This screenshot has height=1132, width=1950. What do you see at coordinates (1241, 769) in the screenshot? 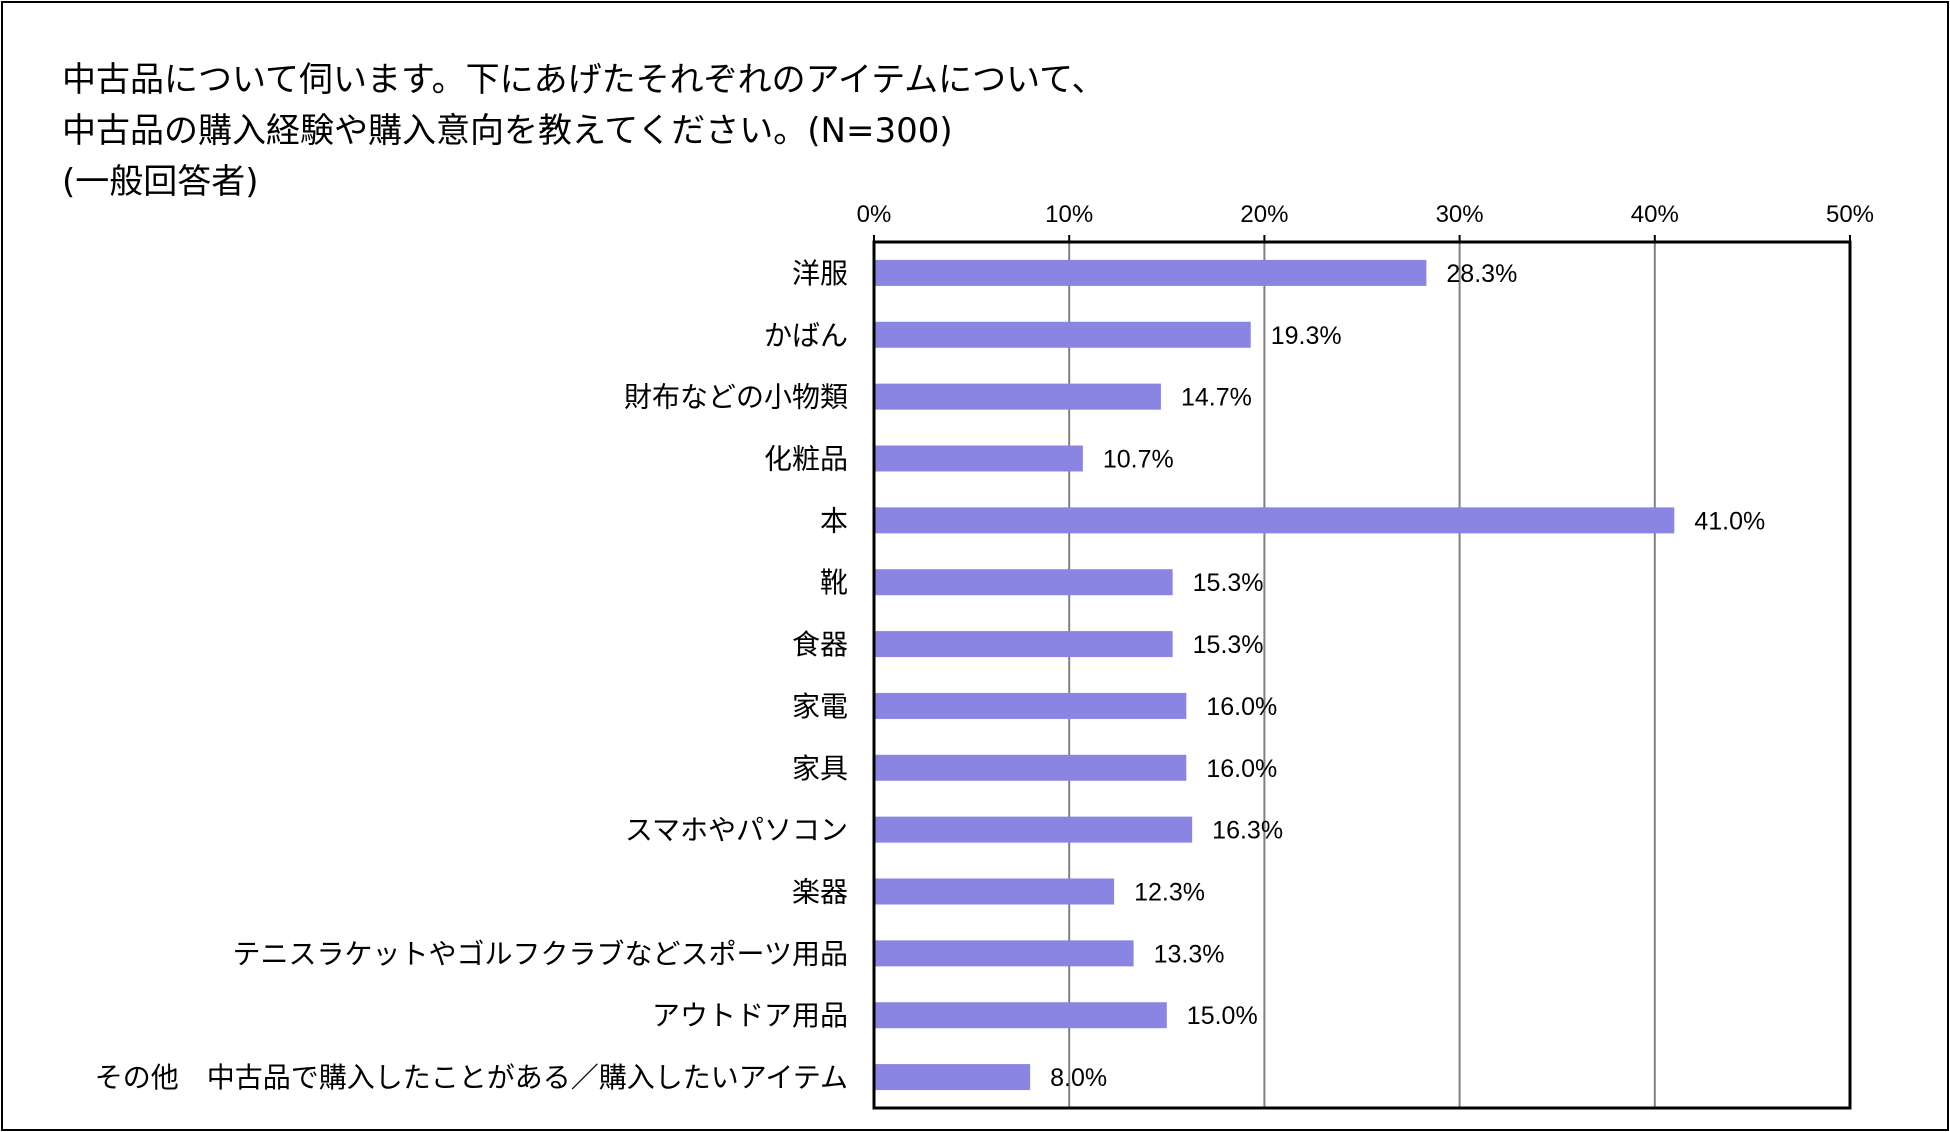
I see `value-label-8: 16.0%` at bounding box center [1241, 769].